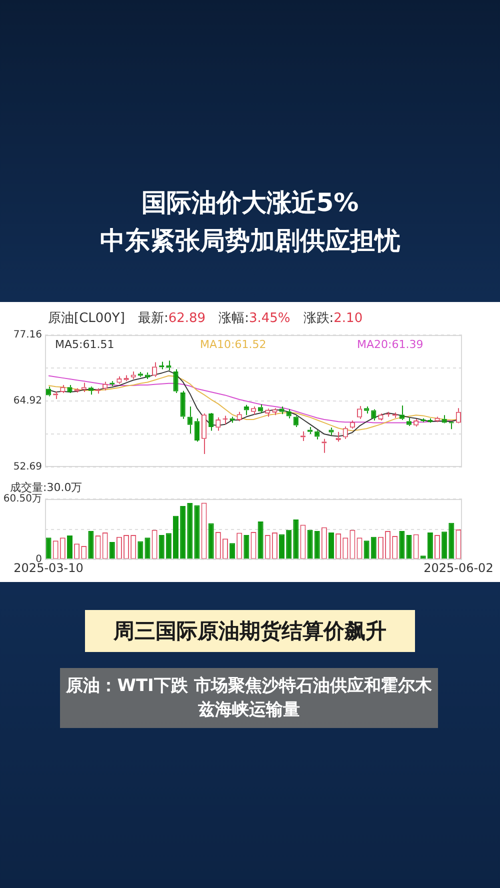 The width and height of the screenshot is (500, 888). Describe the element at coordinates (249, 698) in the screenshot. I see `text: 原油：WTI下跌 市场聚焦沙特石油供应和霍尔木兹海峡运输量` at that location.